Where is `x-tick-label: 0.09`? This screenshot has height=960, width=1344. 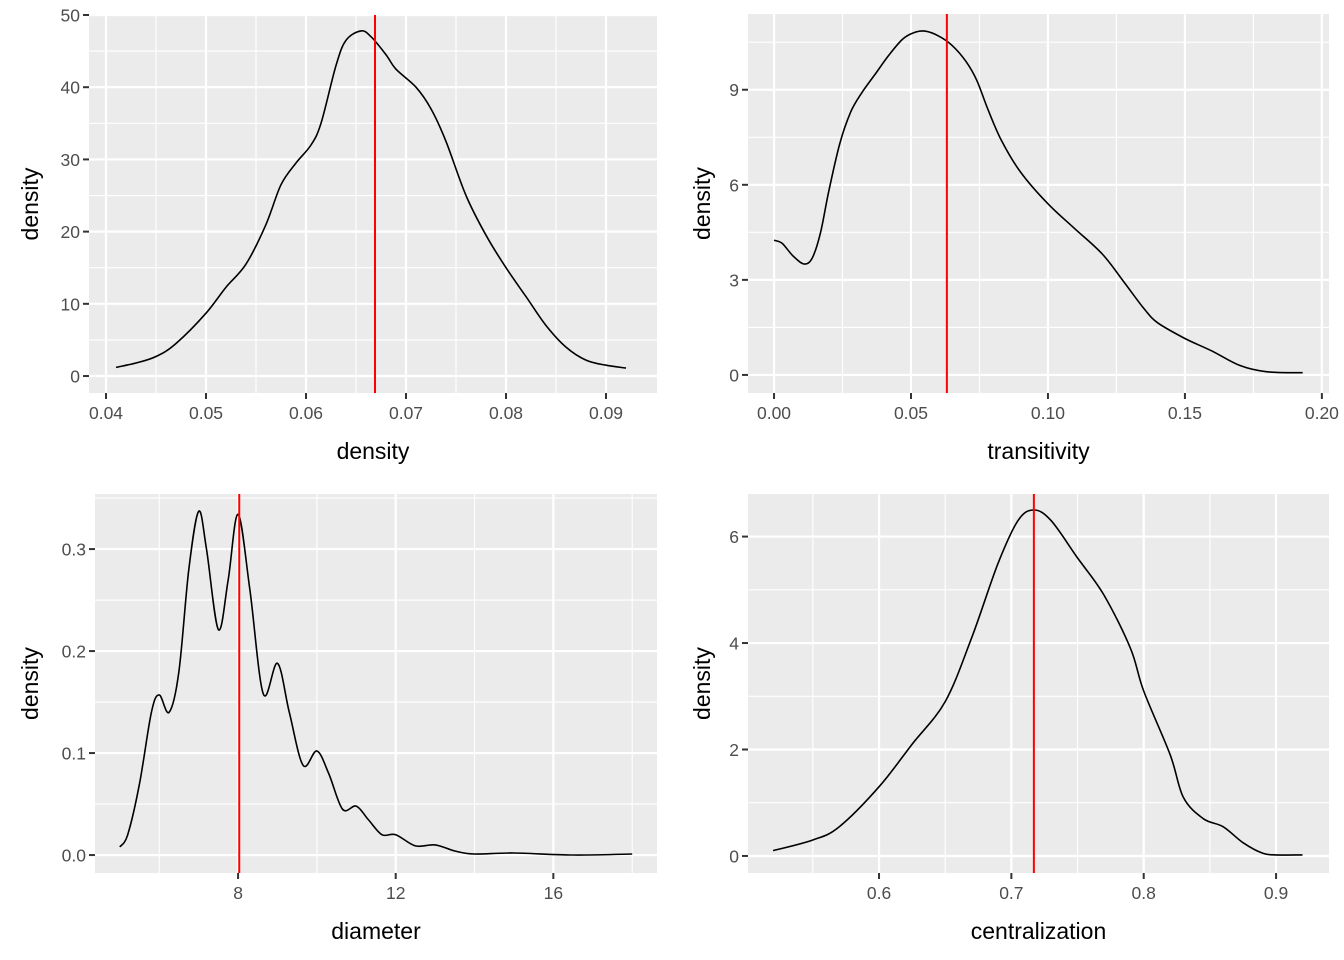
x-tick-label: 0.09 is located at coordinates (606, 413).